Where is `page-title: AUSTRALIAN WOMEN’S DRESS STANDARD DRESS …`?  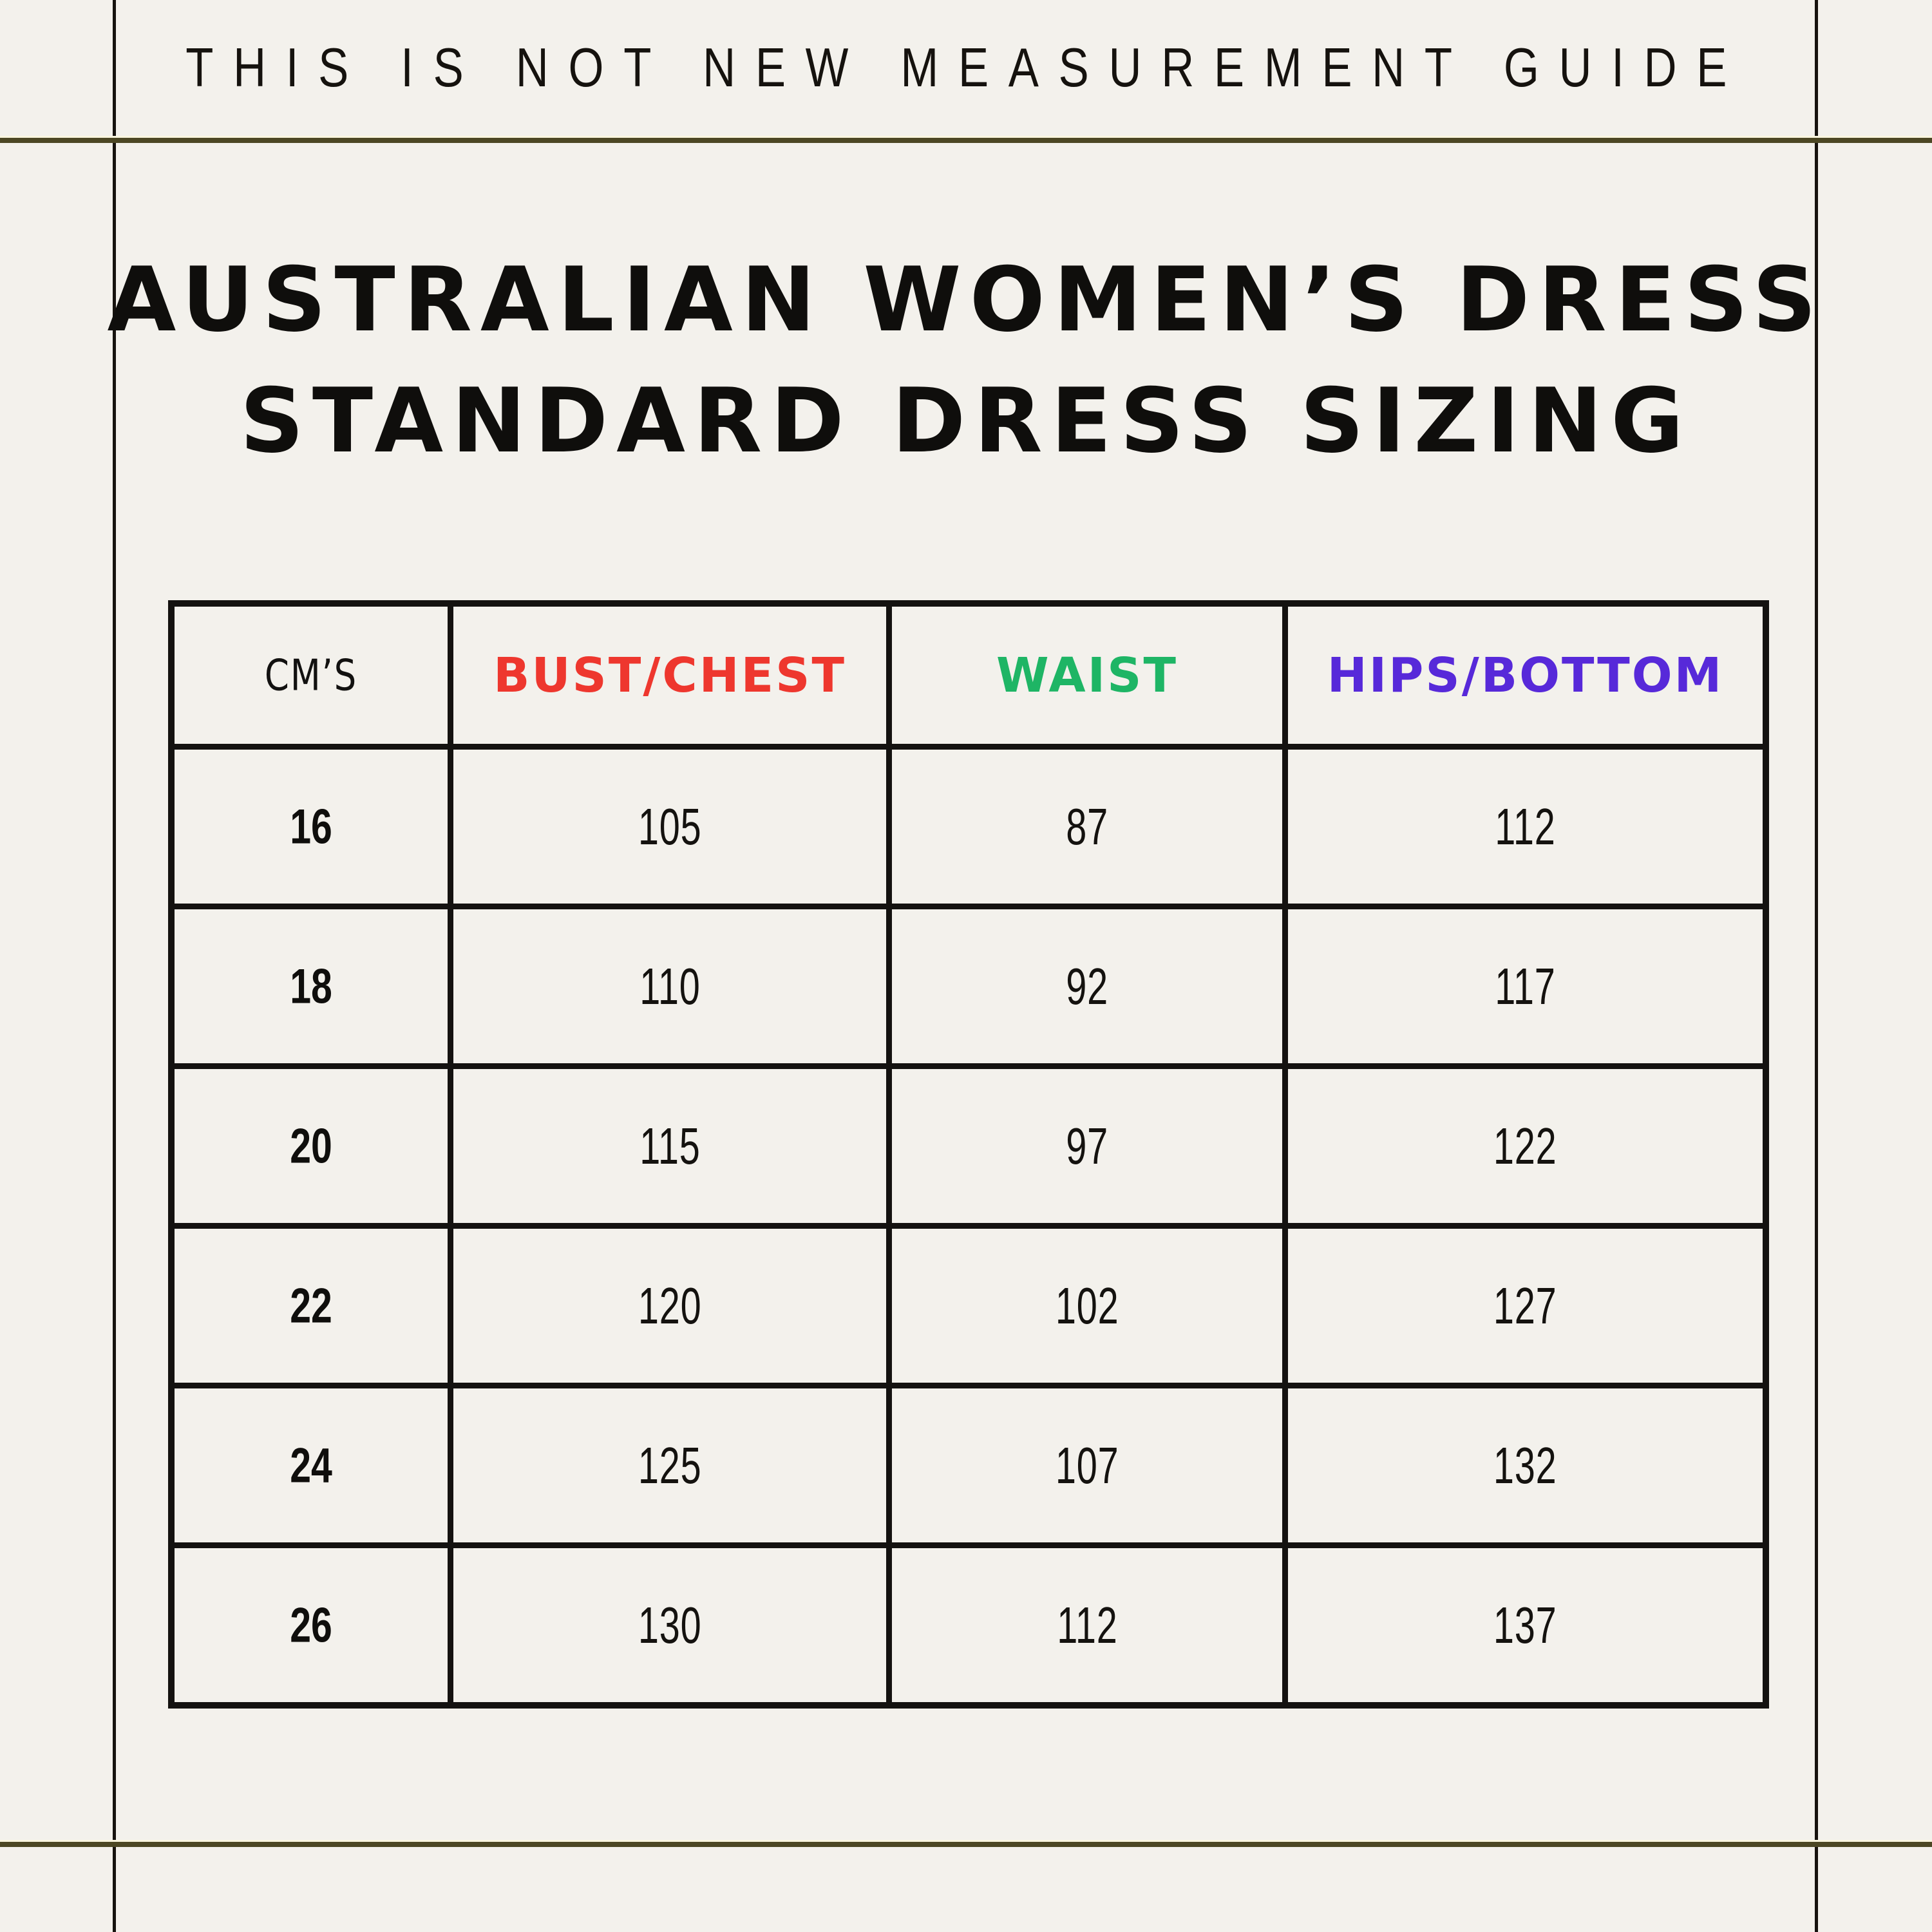 page-title: AUSTRALIAN WOMEN’S DRESS STANDARD DRESS … is located at coordinates (966, 361).